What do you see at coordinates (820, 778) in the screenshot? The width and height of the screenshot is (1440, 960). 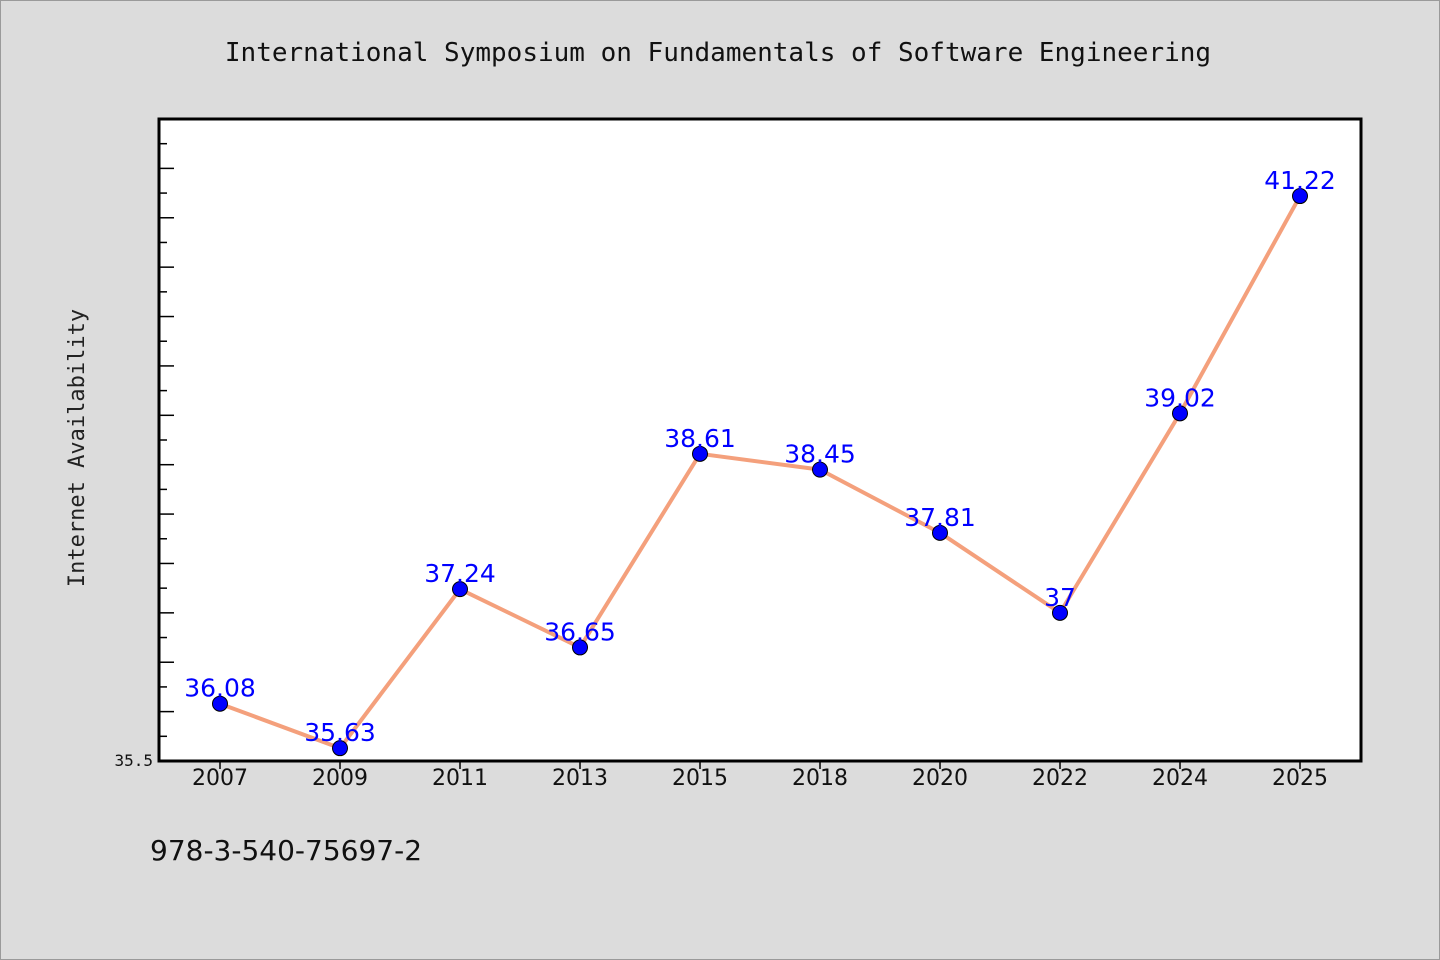 I see `x-tick-label: 2018` at bounding box center [820, 778].